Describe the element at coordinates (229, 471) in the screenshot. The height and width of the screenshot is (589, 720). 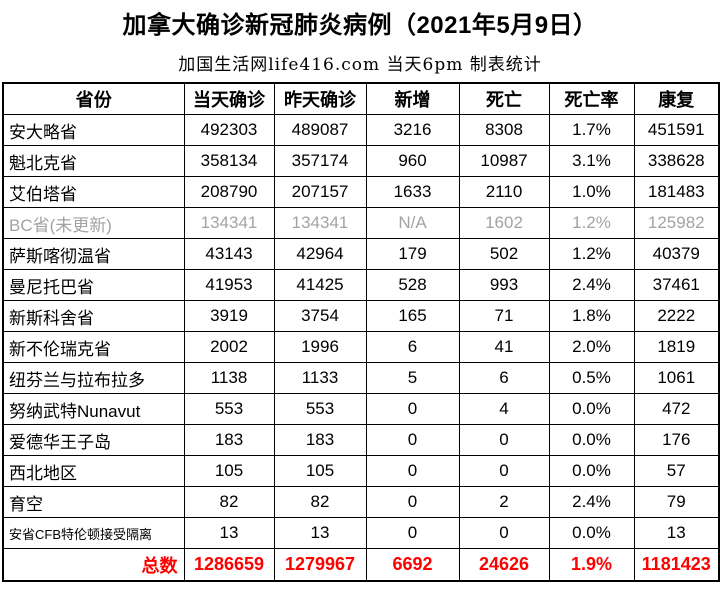
I see `cell-today: 105` at that location.